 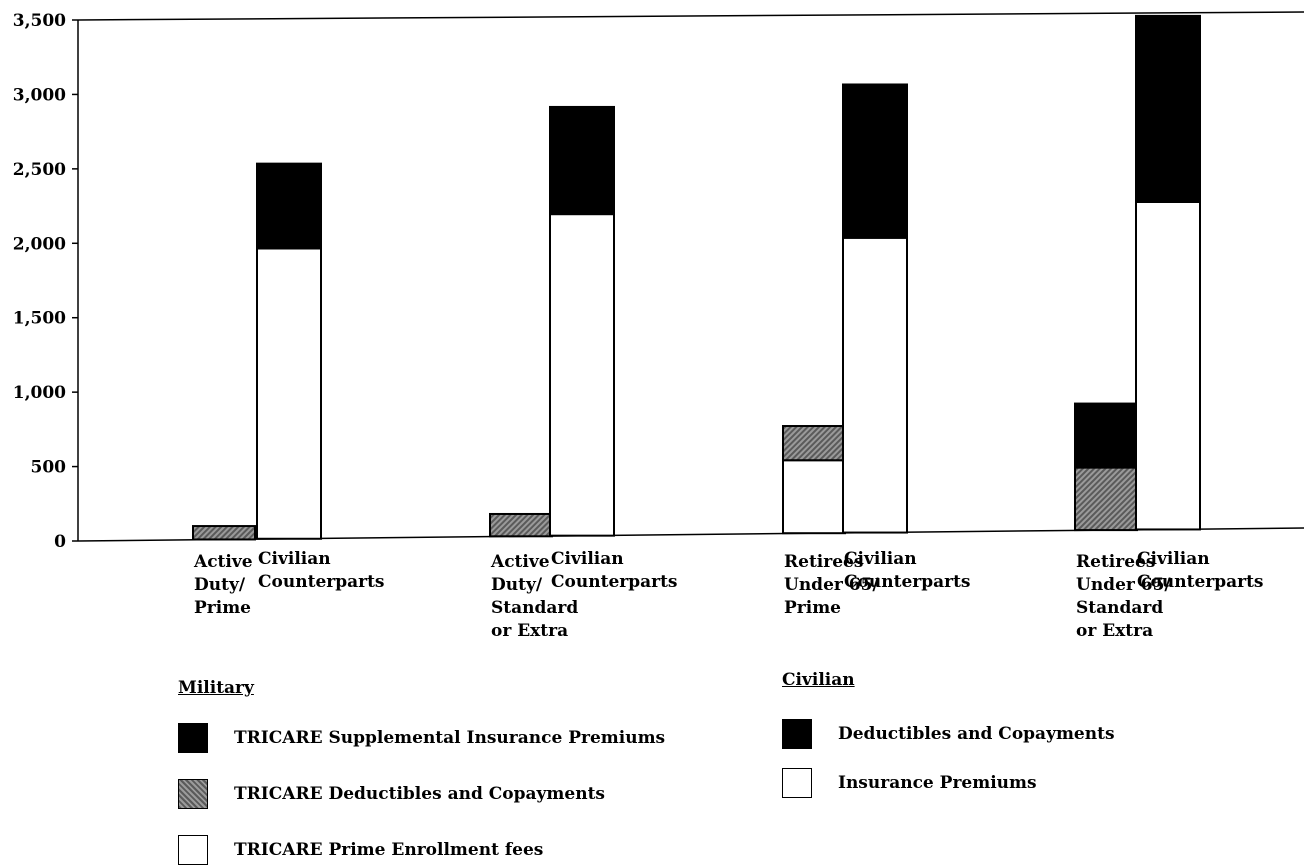 I want to click on military-legend-label: TRICARE Prime Enrollment fees, so click(x=389, y=850).